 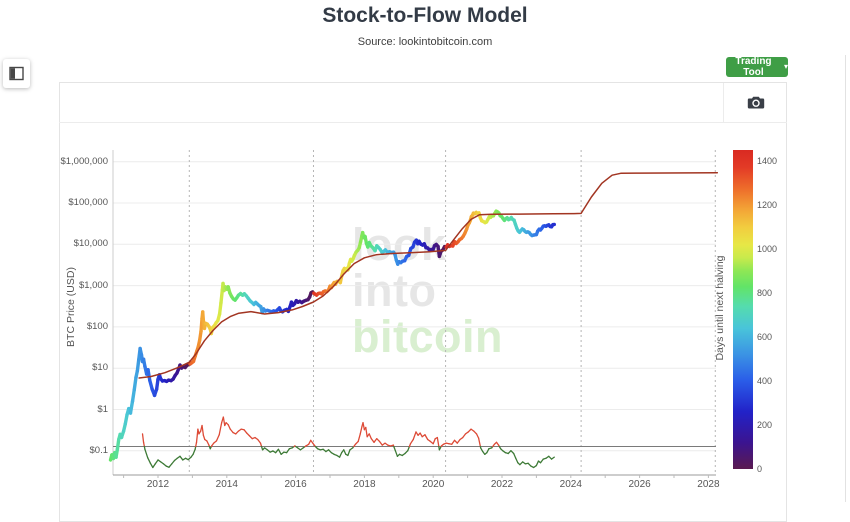 I want to click on camera-toolbar-cell, so click(x=755, y=102).